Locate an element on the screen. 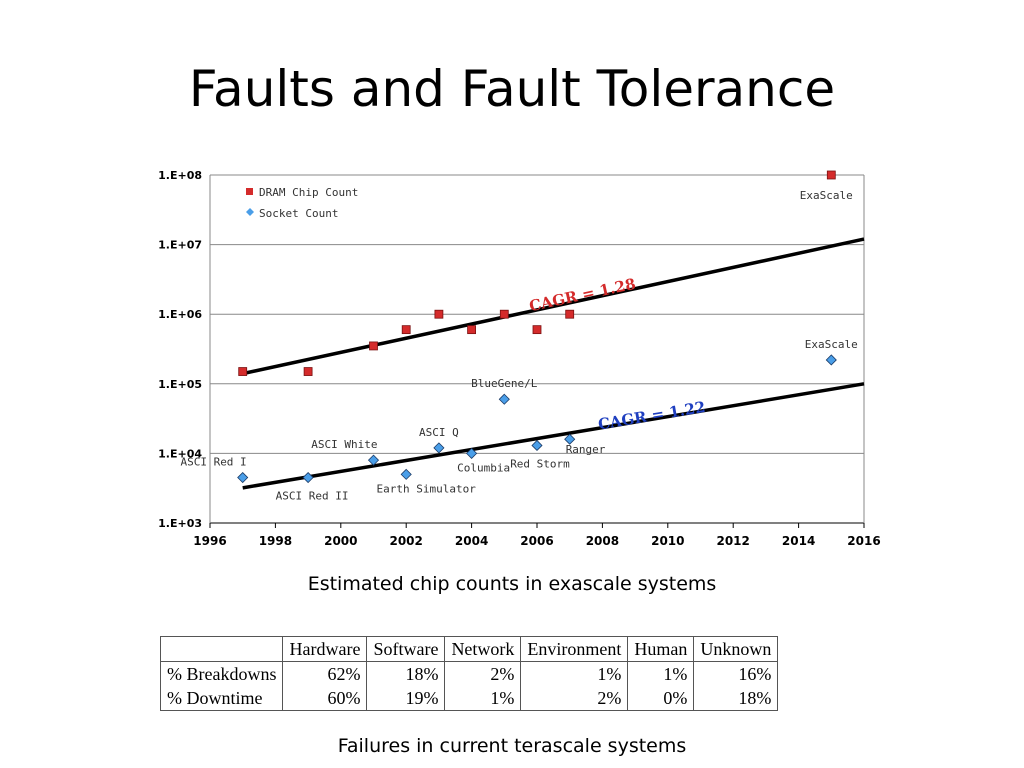 This screenshot has width=1024, height=768. legend-label: DRAM Chip Count is located at coordinates (308, 192).